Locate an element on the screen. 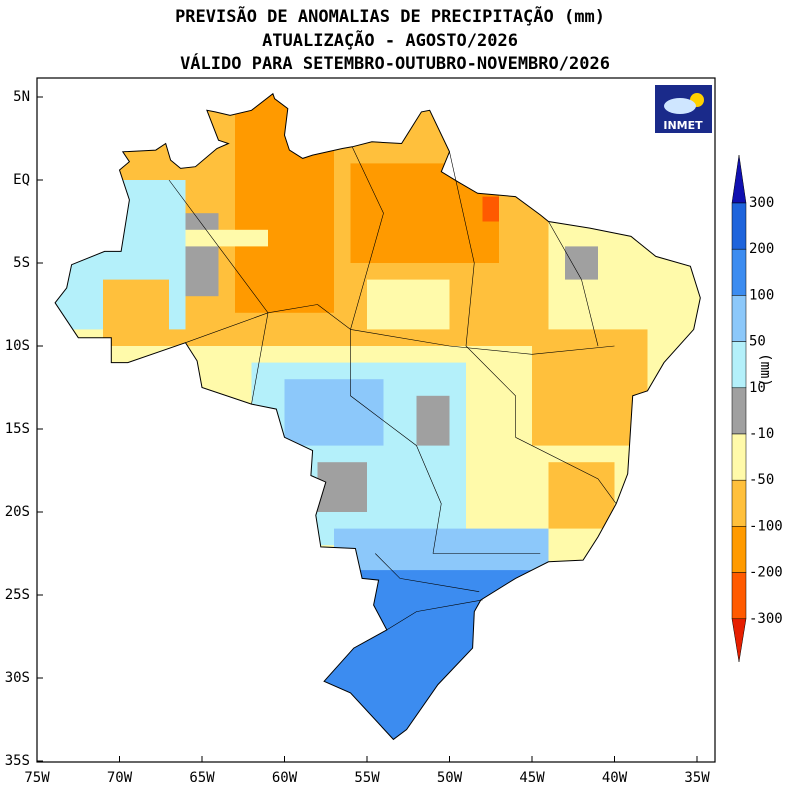 The image size is (800, 794). x-tick-label: 35W is located at coordinates (697, 778).